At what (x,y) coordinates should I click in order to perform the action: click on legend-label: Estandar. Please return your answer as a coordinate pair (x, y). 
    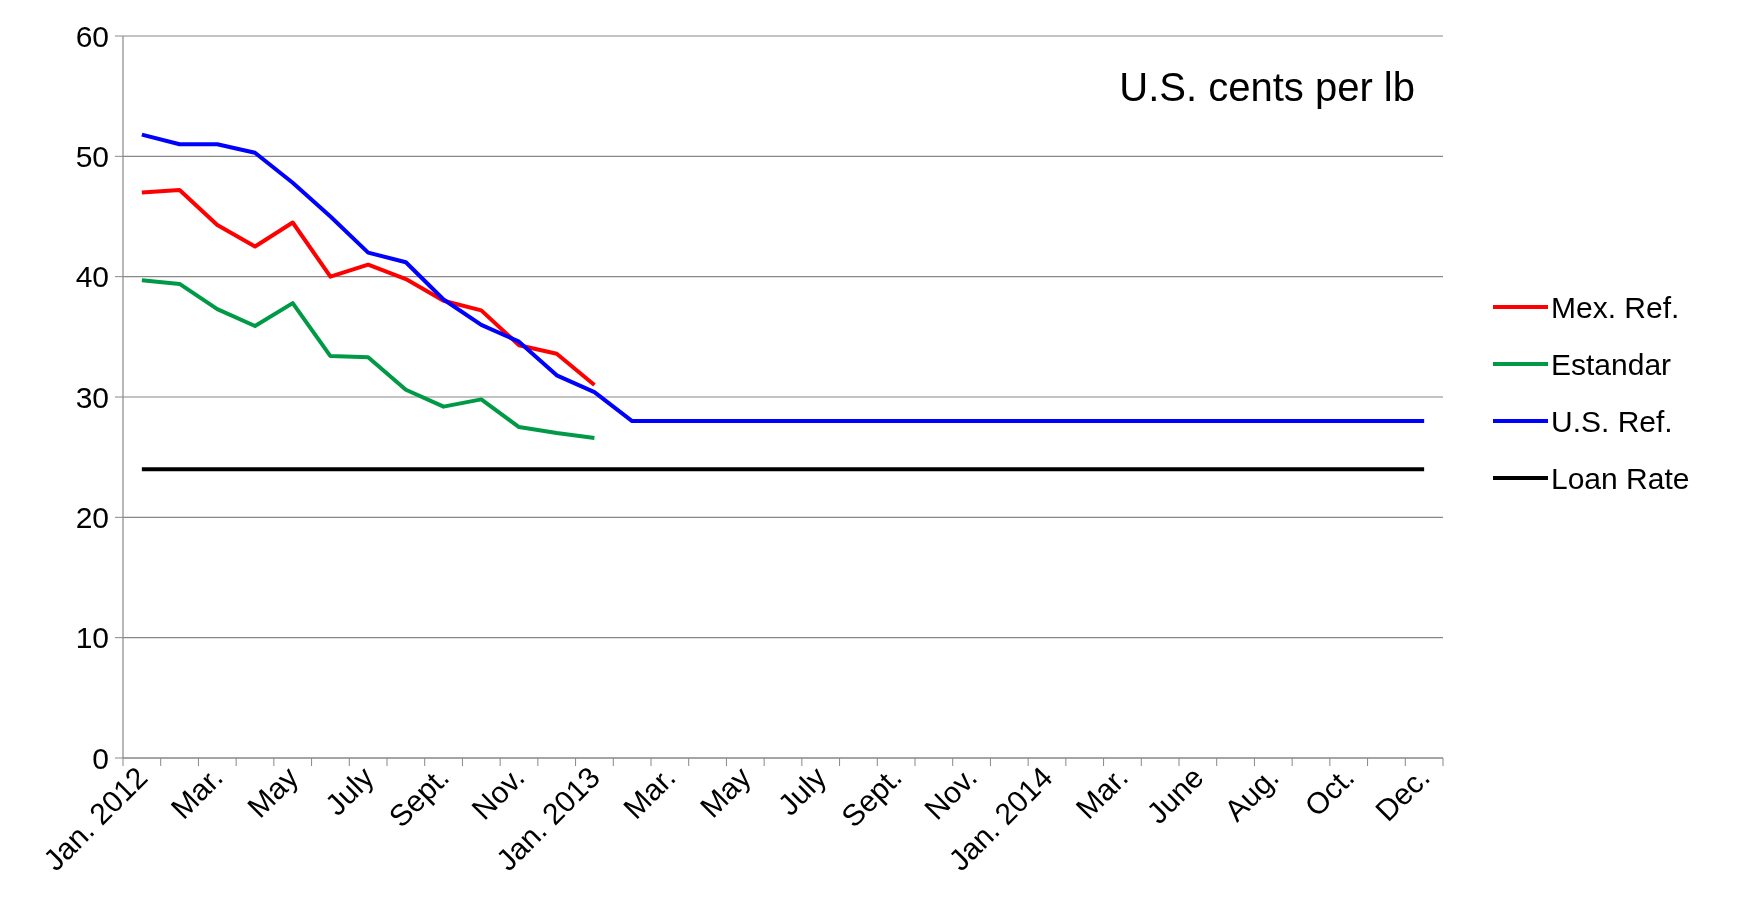
    Looking at the image, I should click on (1611, 364).